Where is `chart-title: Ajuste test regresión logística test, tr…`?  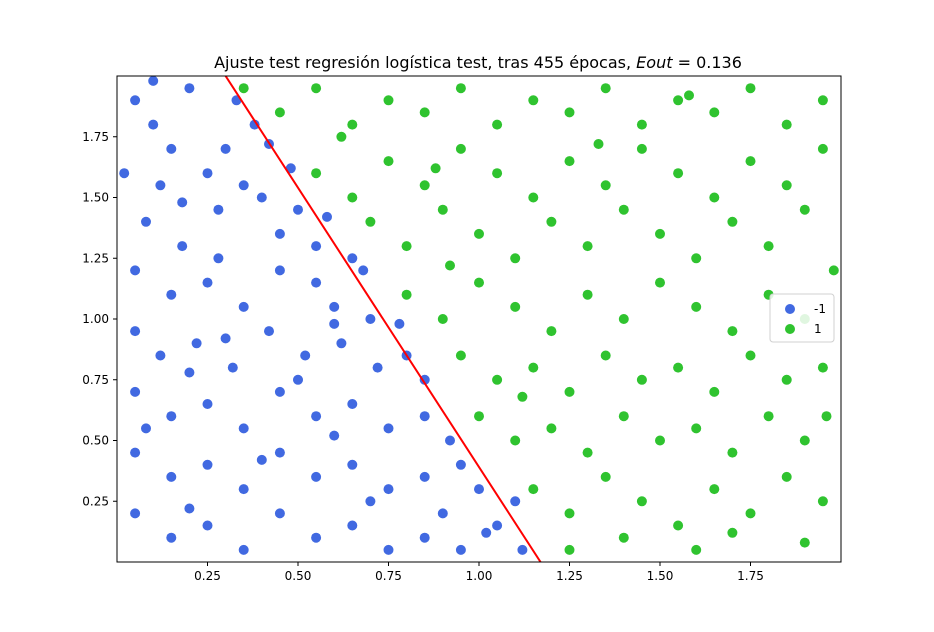 chart-title: Ajuste test regresión logística test, tr… is located at coordinates (478, 62).